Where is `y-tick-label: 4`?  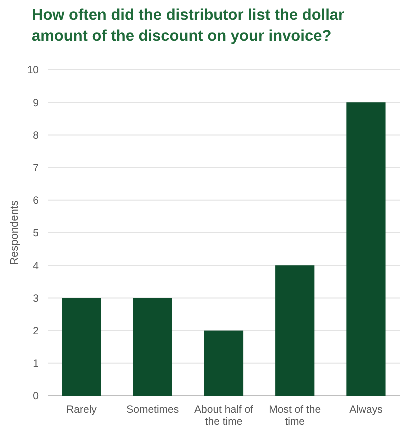
y-tick-label: 4 is located at coordinates (36, 266).